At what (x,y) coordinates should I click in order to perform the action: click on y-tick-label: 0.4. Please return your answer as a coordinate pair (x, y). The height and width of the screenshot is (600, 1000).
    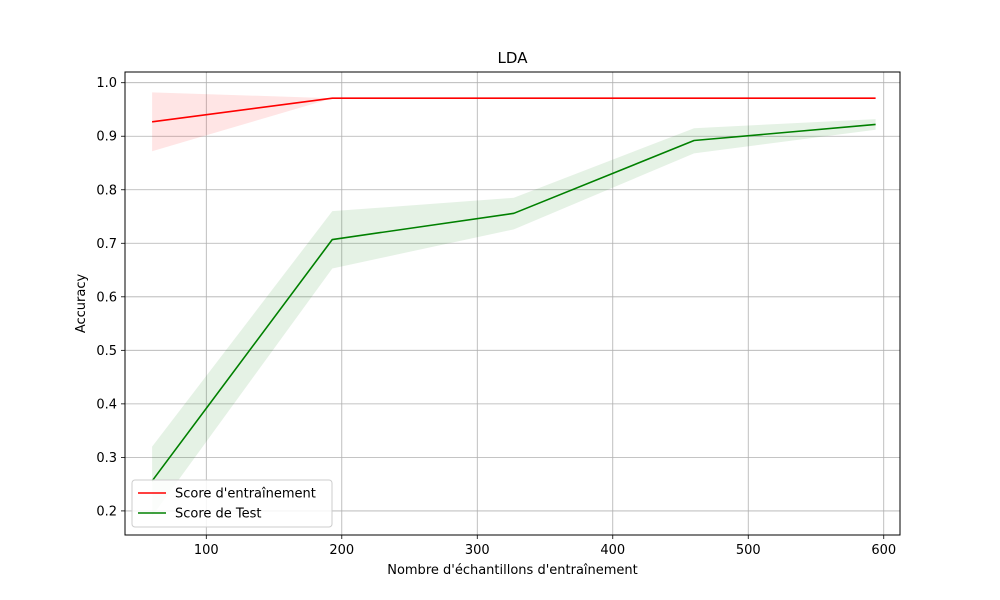
    Looking at the image, I should click on (106, 404).